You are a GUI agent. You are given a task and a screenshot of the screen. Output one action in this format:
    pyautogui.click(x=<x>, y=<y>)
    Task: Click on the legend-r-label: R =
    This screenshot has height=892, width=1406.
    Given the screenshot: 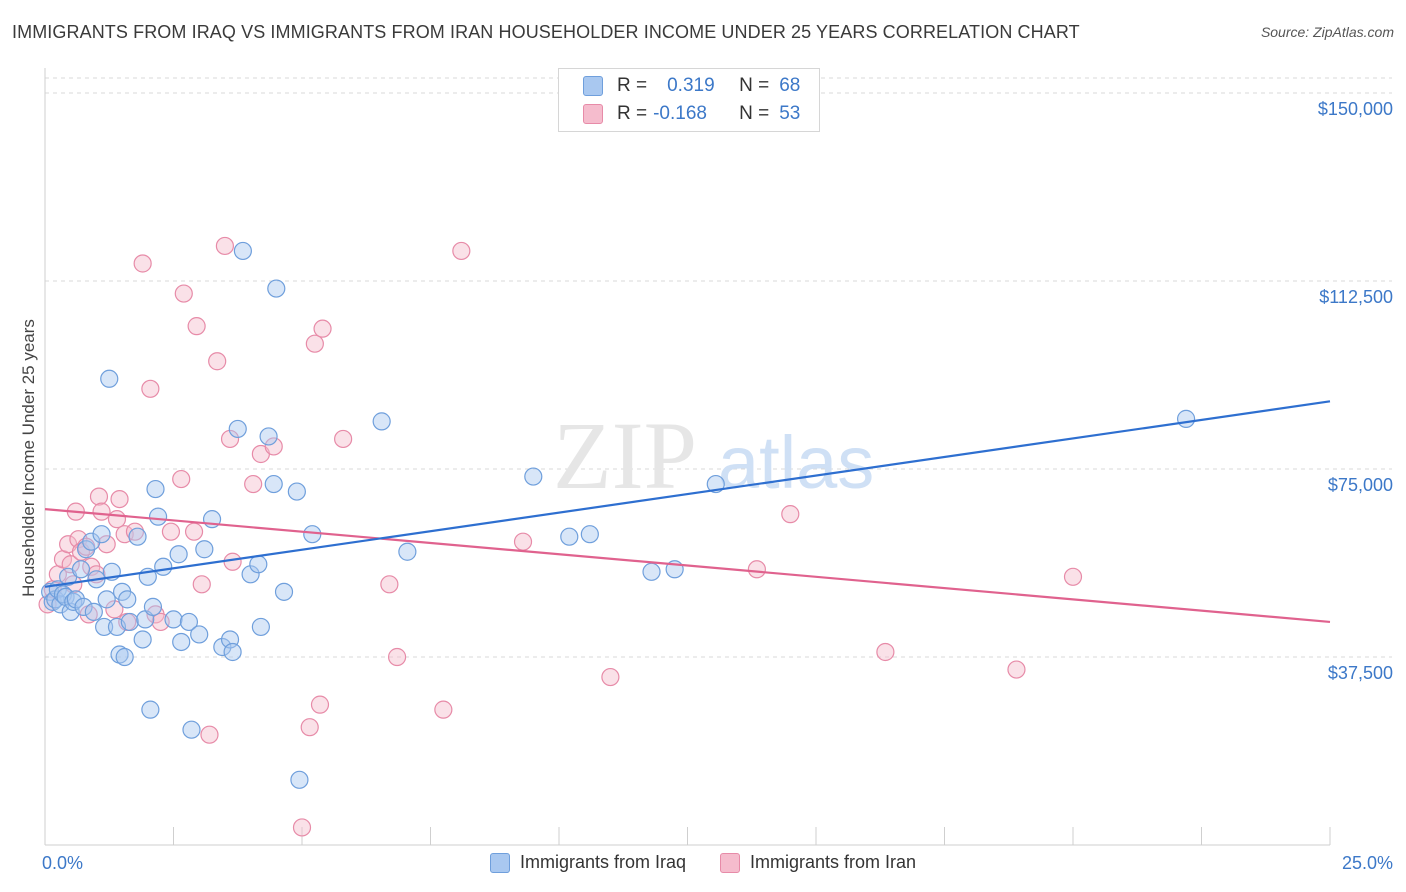 What is the action you would take?
    pyautogui.click(x=632, y=113)
    